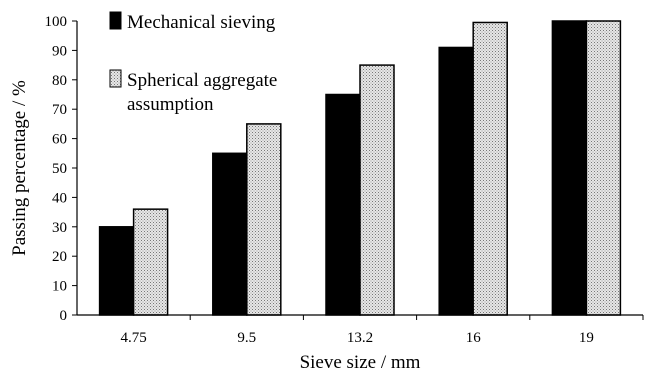 This screenshot has height=375, width=645. What do you see at coordinates (59, 287) in the screenshot?
I see `y-tick-label: 10` at bounding box center [59, 287].